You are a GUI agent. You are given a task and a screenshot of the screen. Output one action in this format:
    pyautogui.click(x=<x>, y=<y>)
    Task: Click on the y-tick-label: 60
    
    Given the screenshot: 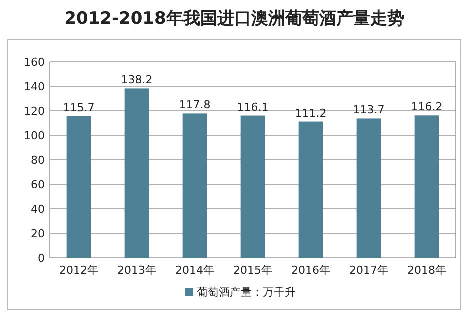 What is the action you would take?
    pyautogui.click(x=38, y=185)
    